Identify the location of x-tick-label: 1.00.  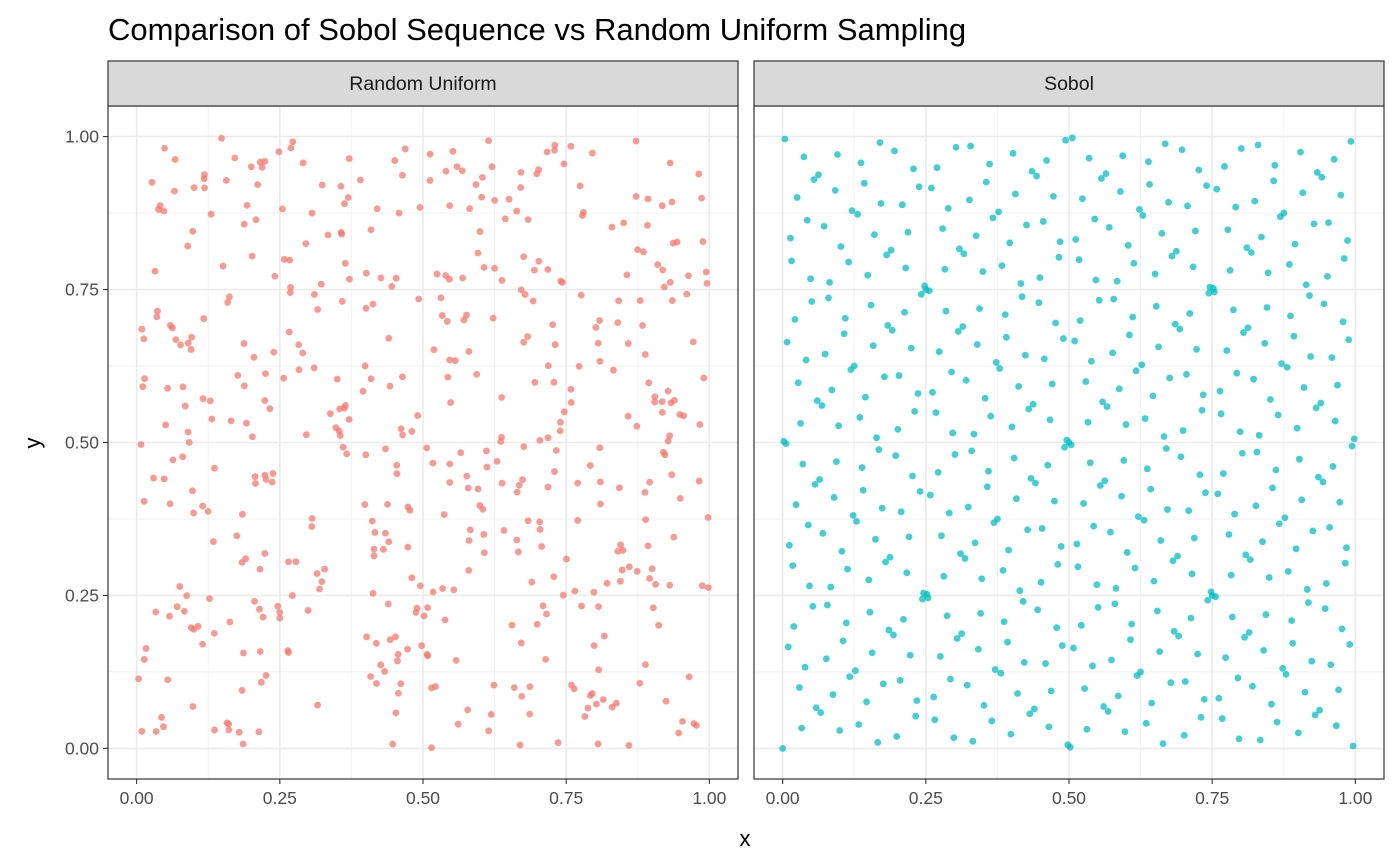
(1355, 798).